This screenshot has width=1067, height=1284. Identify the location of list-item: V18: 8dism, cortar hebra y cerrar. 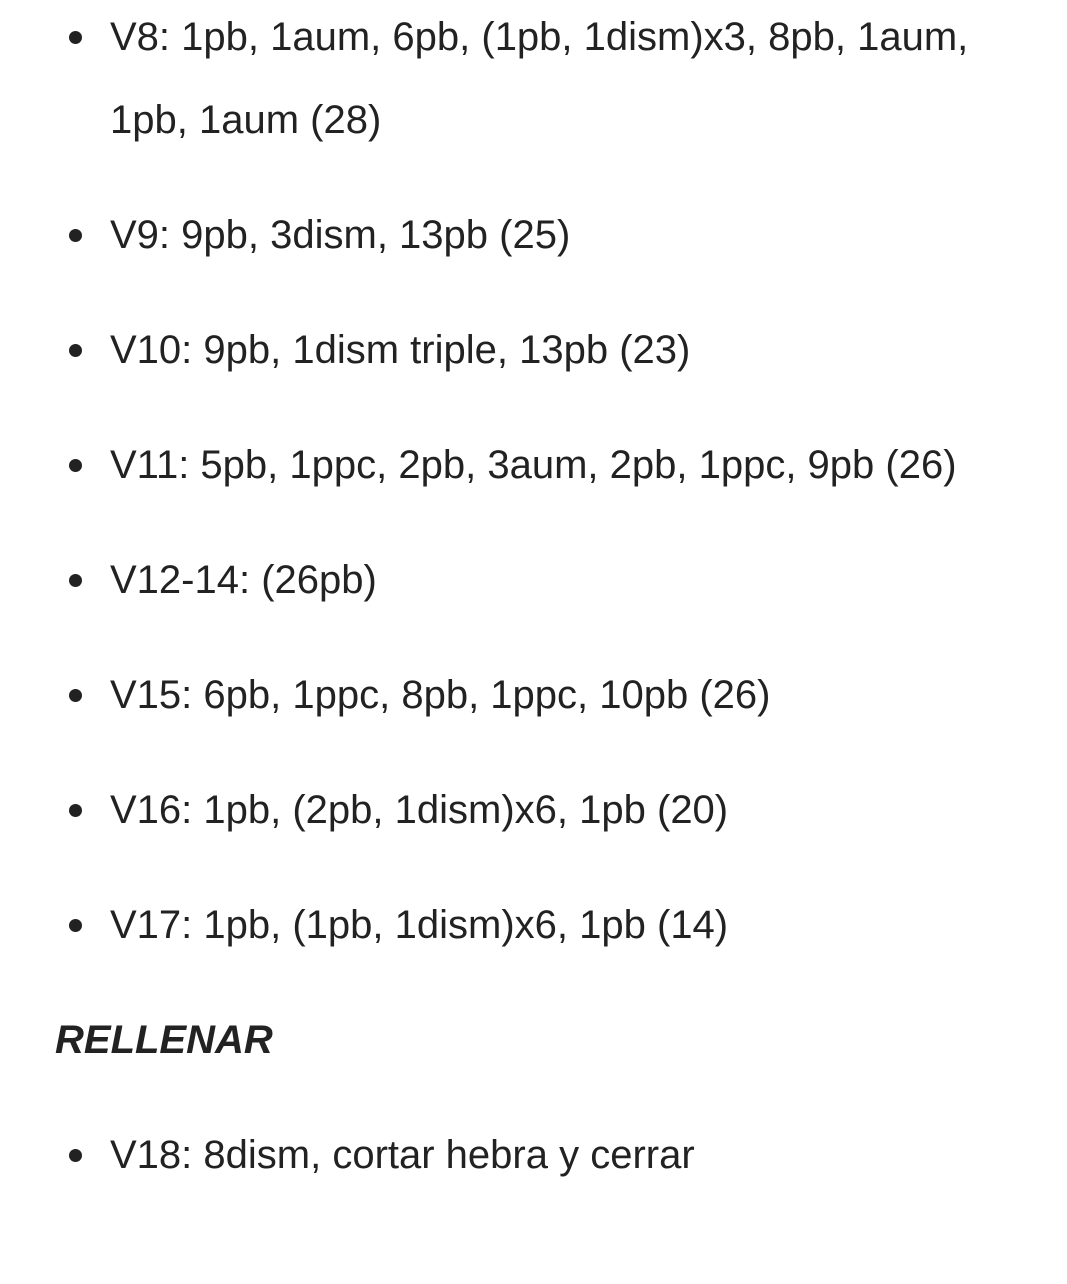
(531, 1155).